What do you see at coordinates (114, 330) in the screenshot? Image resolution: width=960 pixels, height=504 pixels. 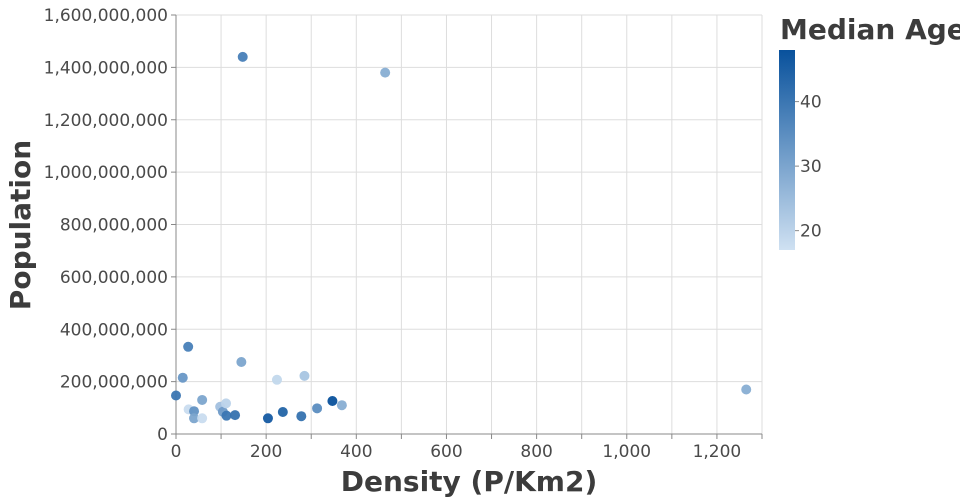 I see `y-tick-label: 400,000,000` at bounding box center [114, 330].